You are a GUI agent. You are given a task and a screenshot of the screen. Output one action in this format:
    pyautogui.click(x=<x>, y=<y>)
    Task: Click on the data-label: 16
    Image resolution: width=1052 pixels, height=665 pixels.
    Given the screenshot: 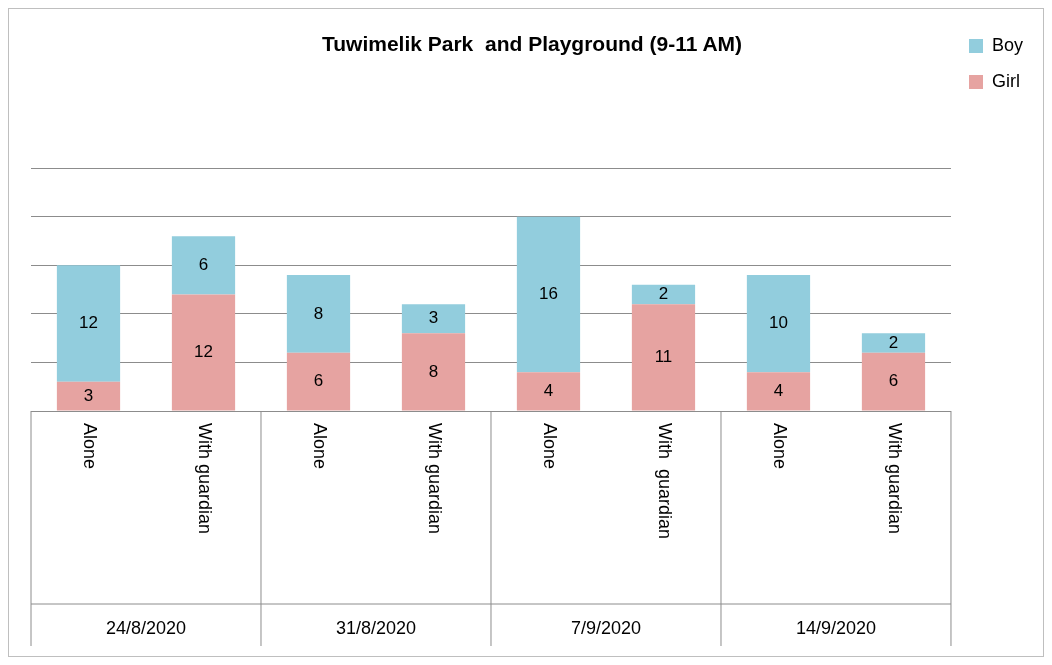 What is the action you would take?
    pyautogui.click(x=548, y=294)
    